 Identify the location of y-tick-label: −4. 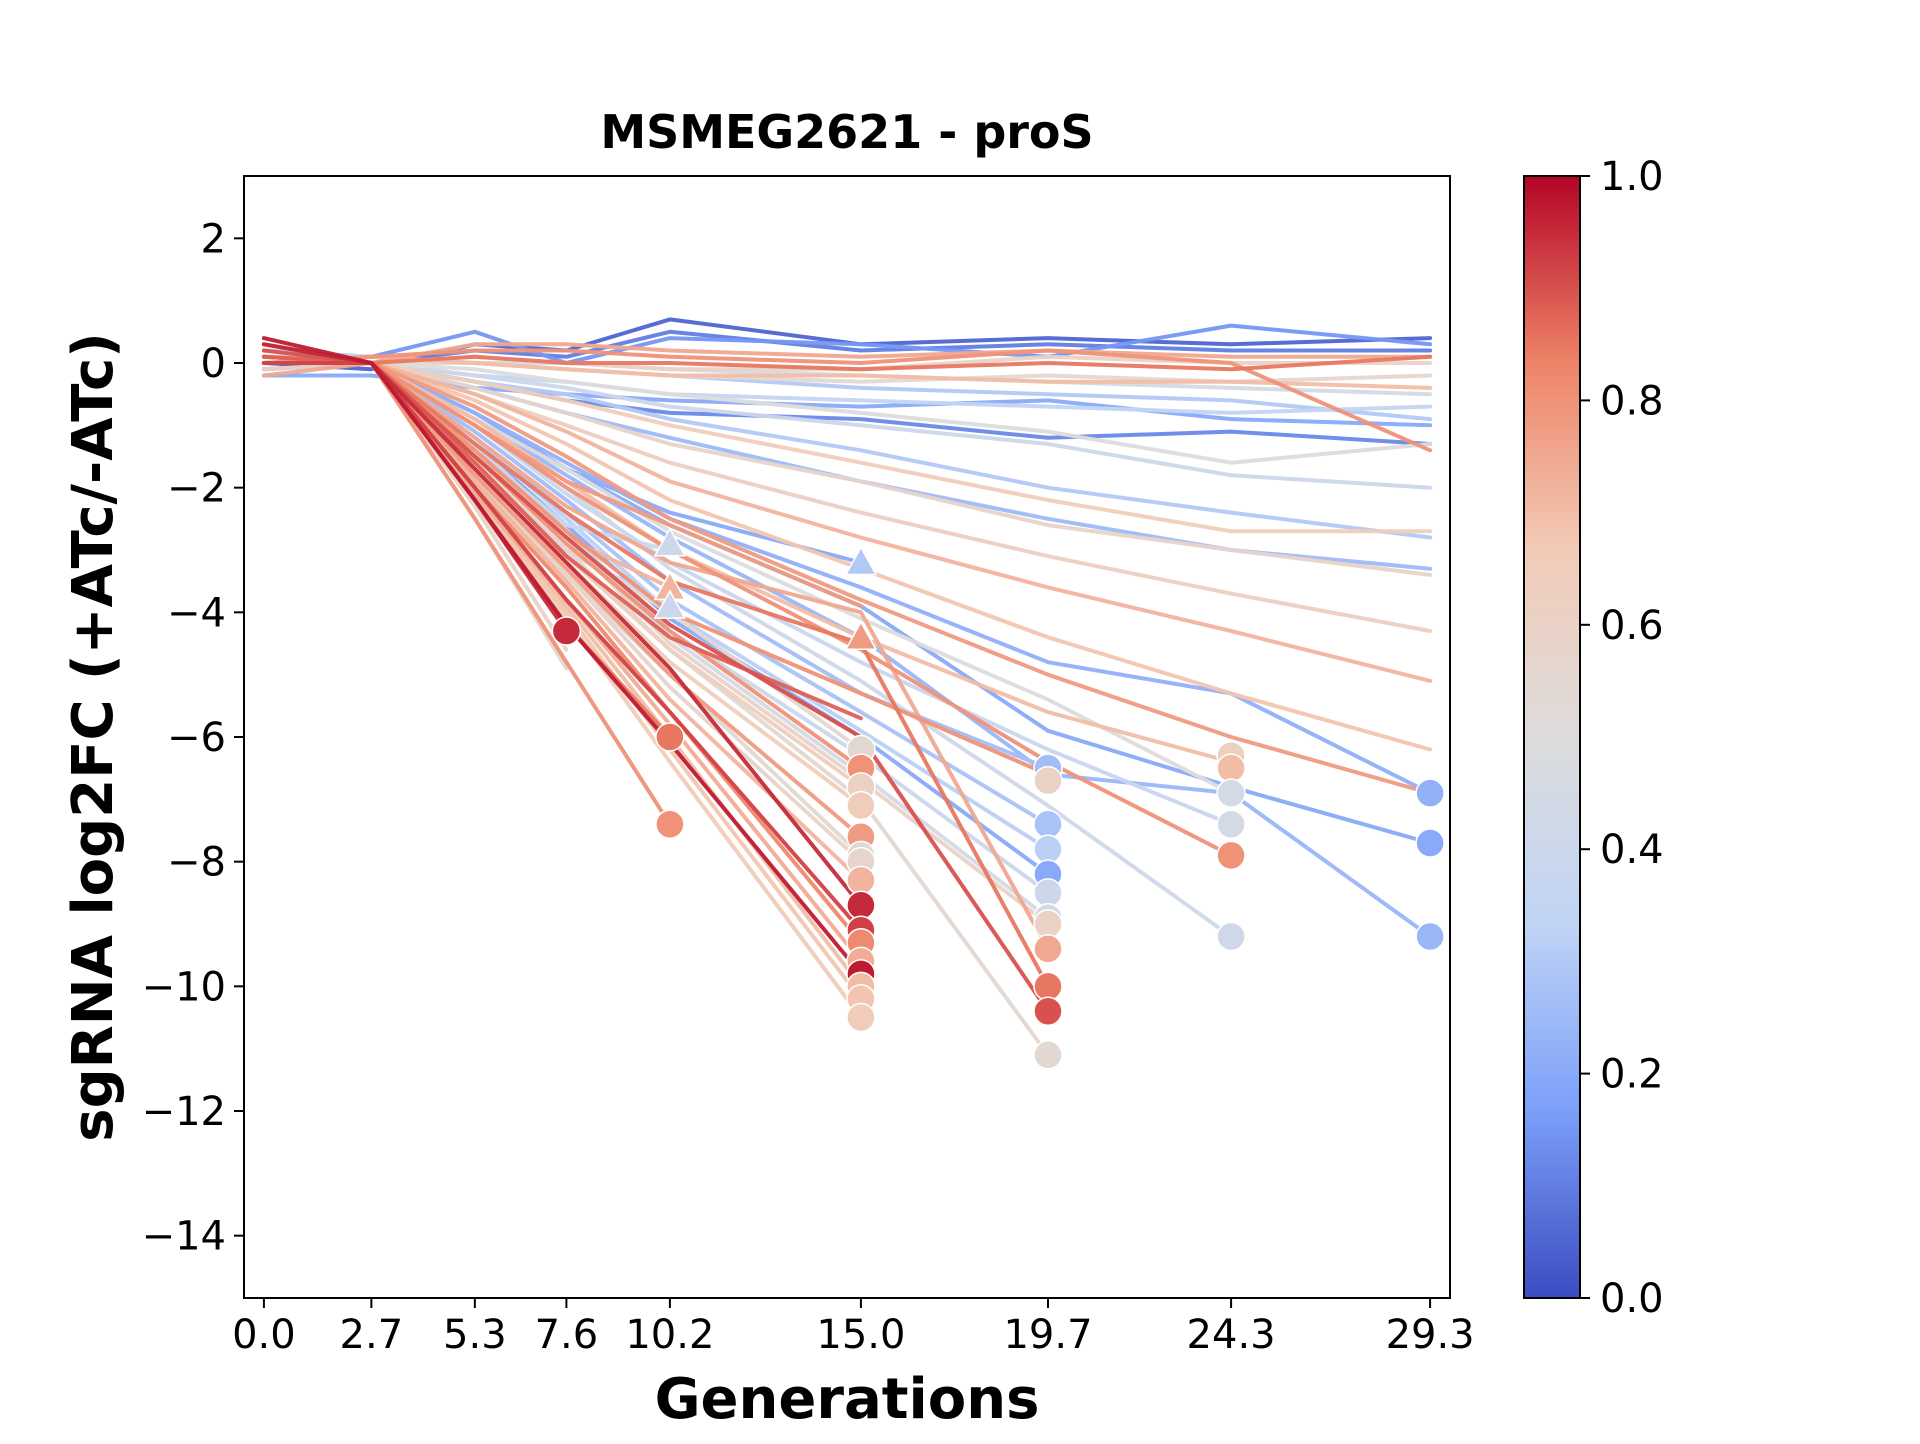
(196, 613).